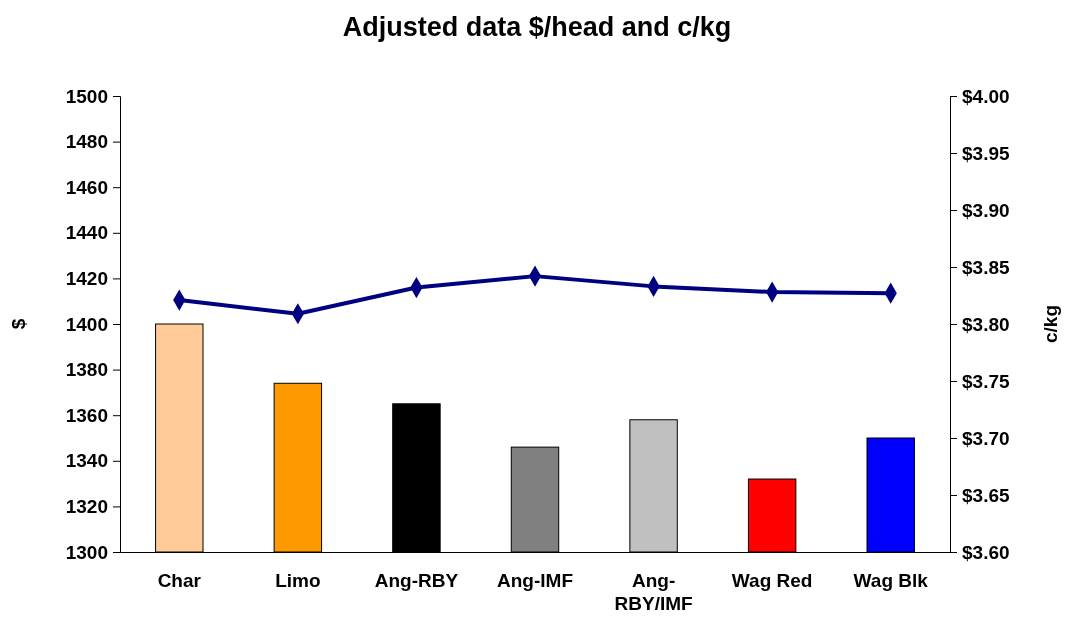 The height and width of the screenshot is (628, 1067). Describe the element at coordinates (298, 581) in the screenshot. I see `x-tick-label: Limo` at that location.